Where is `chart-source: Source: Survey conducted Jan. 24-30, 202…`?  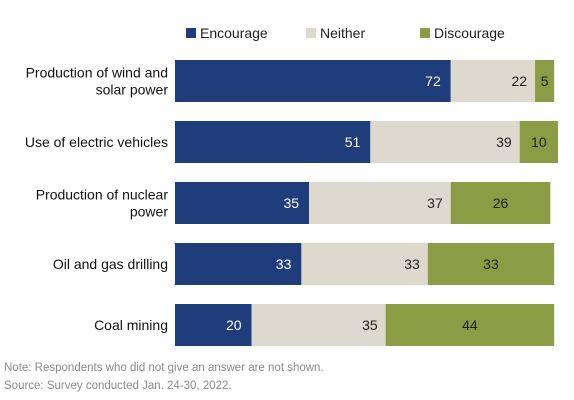
chart-source: Source: Survey conducted Jan. 24-30, 202… is located at coordinates (118, 386).